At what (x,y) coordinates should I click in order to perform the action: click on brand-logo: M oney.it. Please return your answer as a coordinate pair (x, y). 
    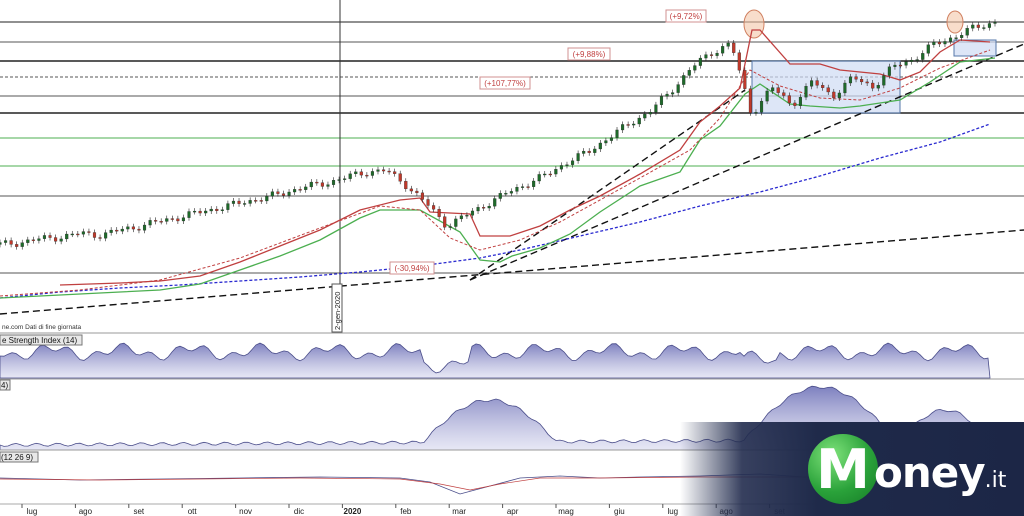
    Looking at the image, I should click on (852, 469).